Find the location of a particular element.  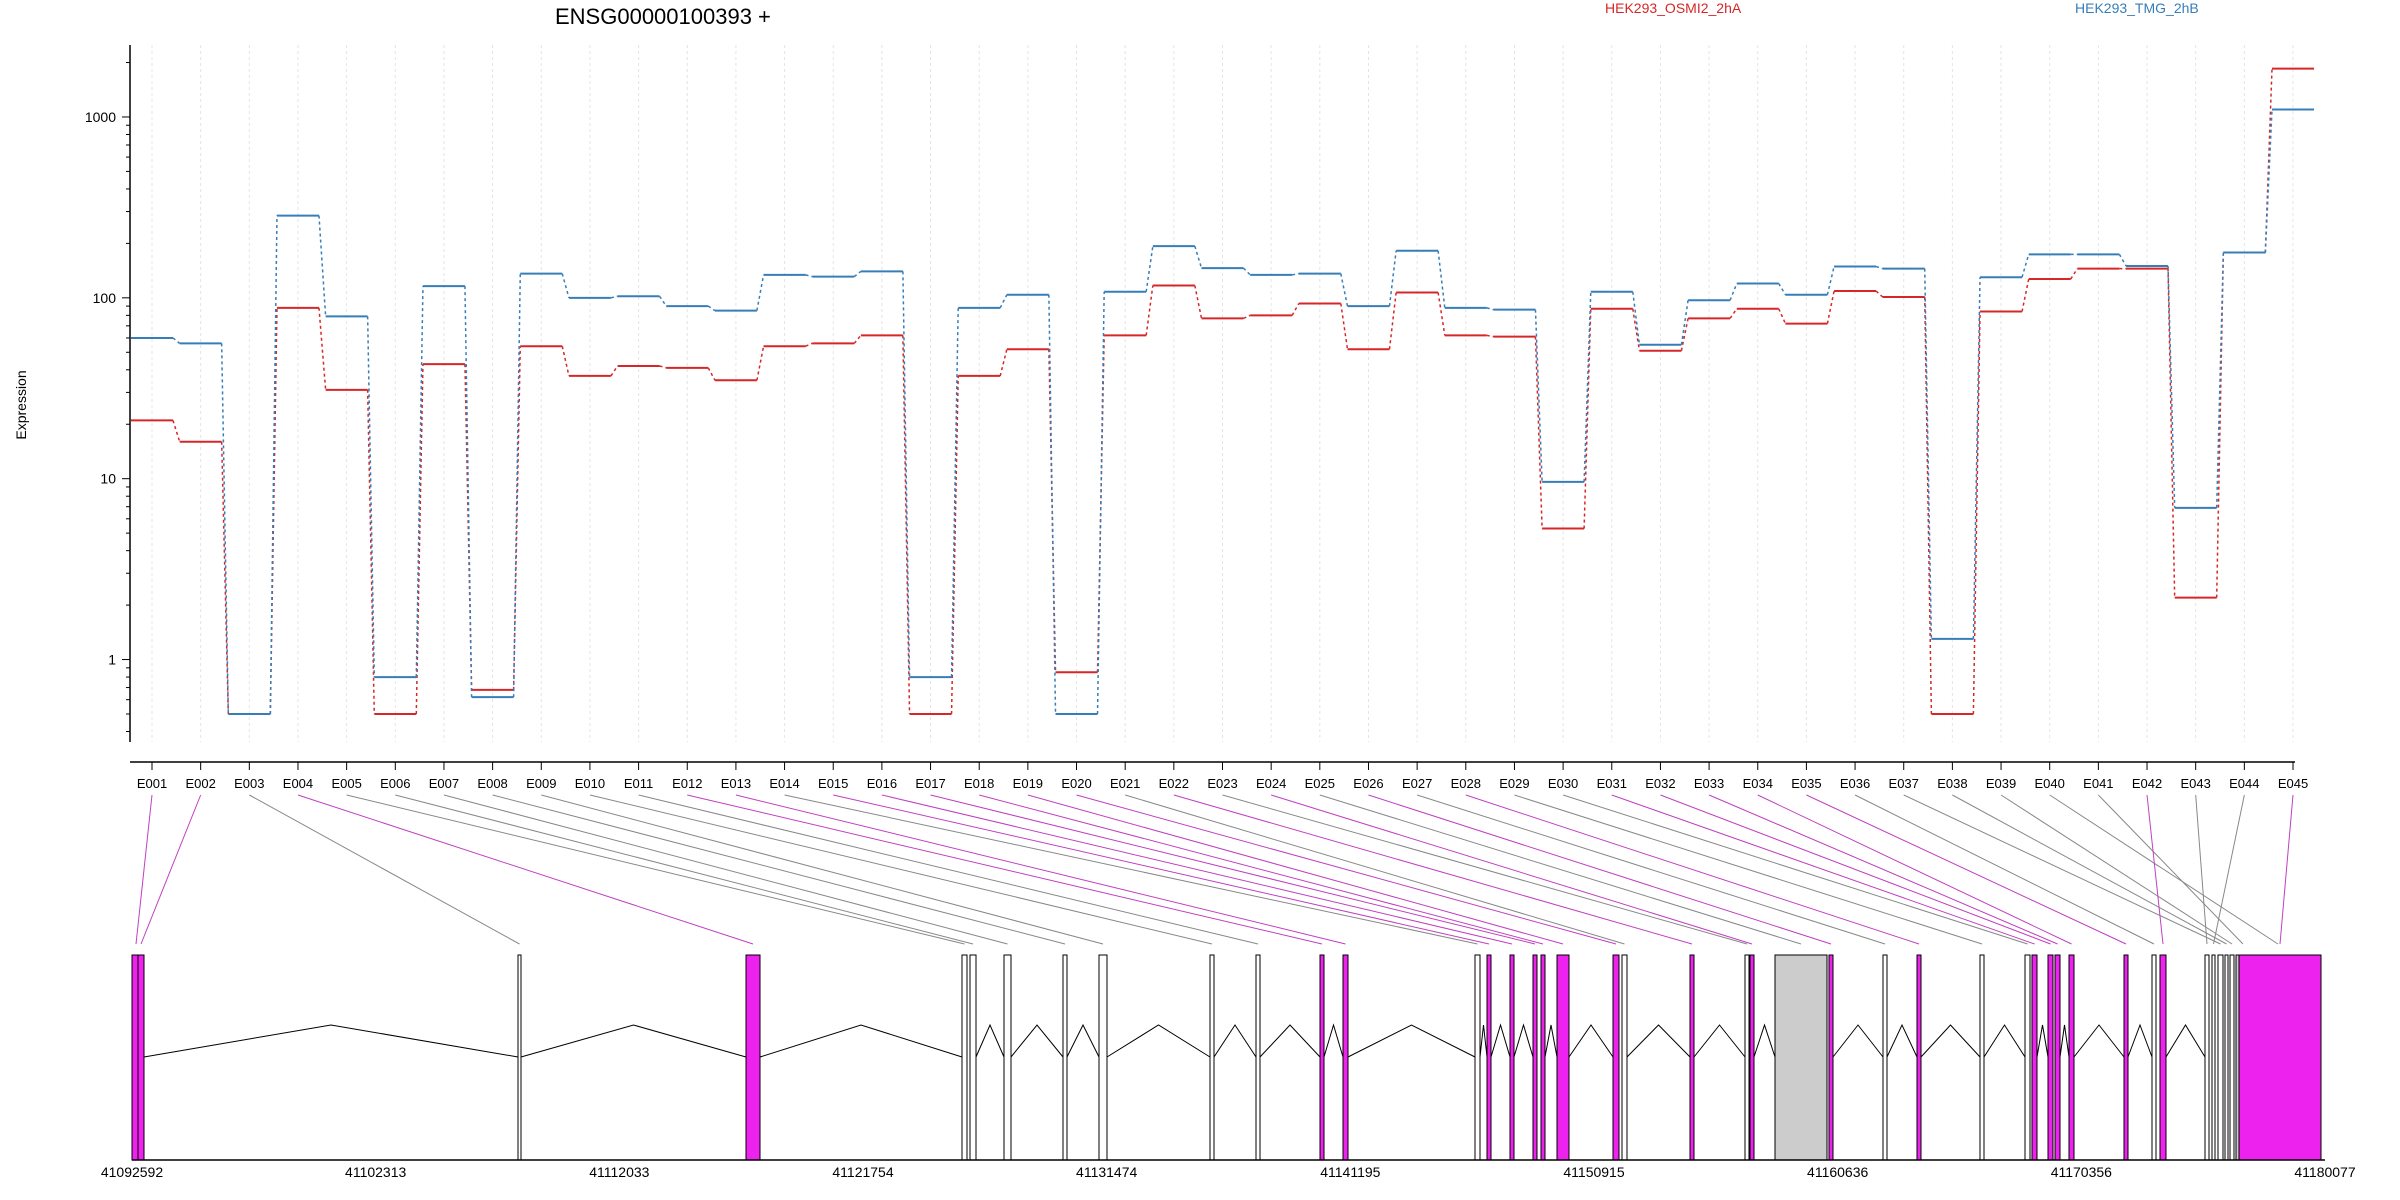

x-tick-label: E007 is located at coordinates (444, 783).